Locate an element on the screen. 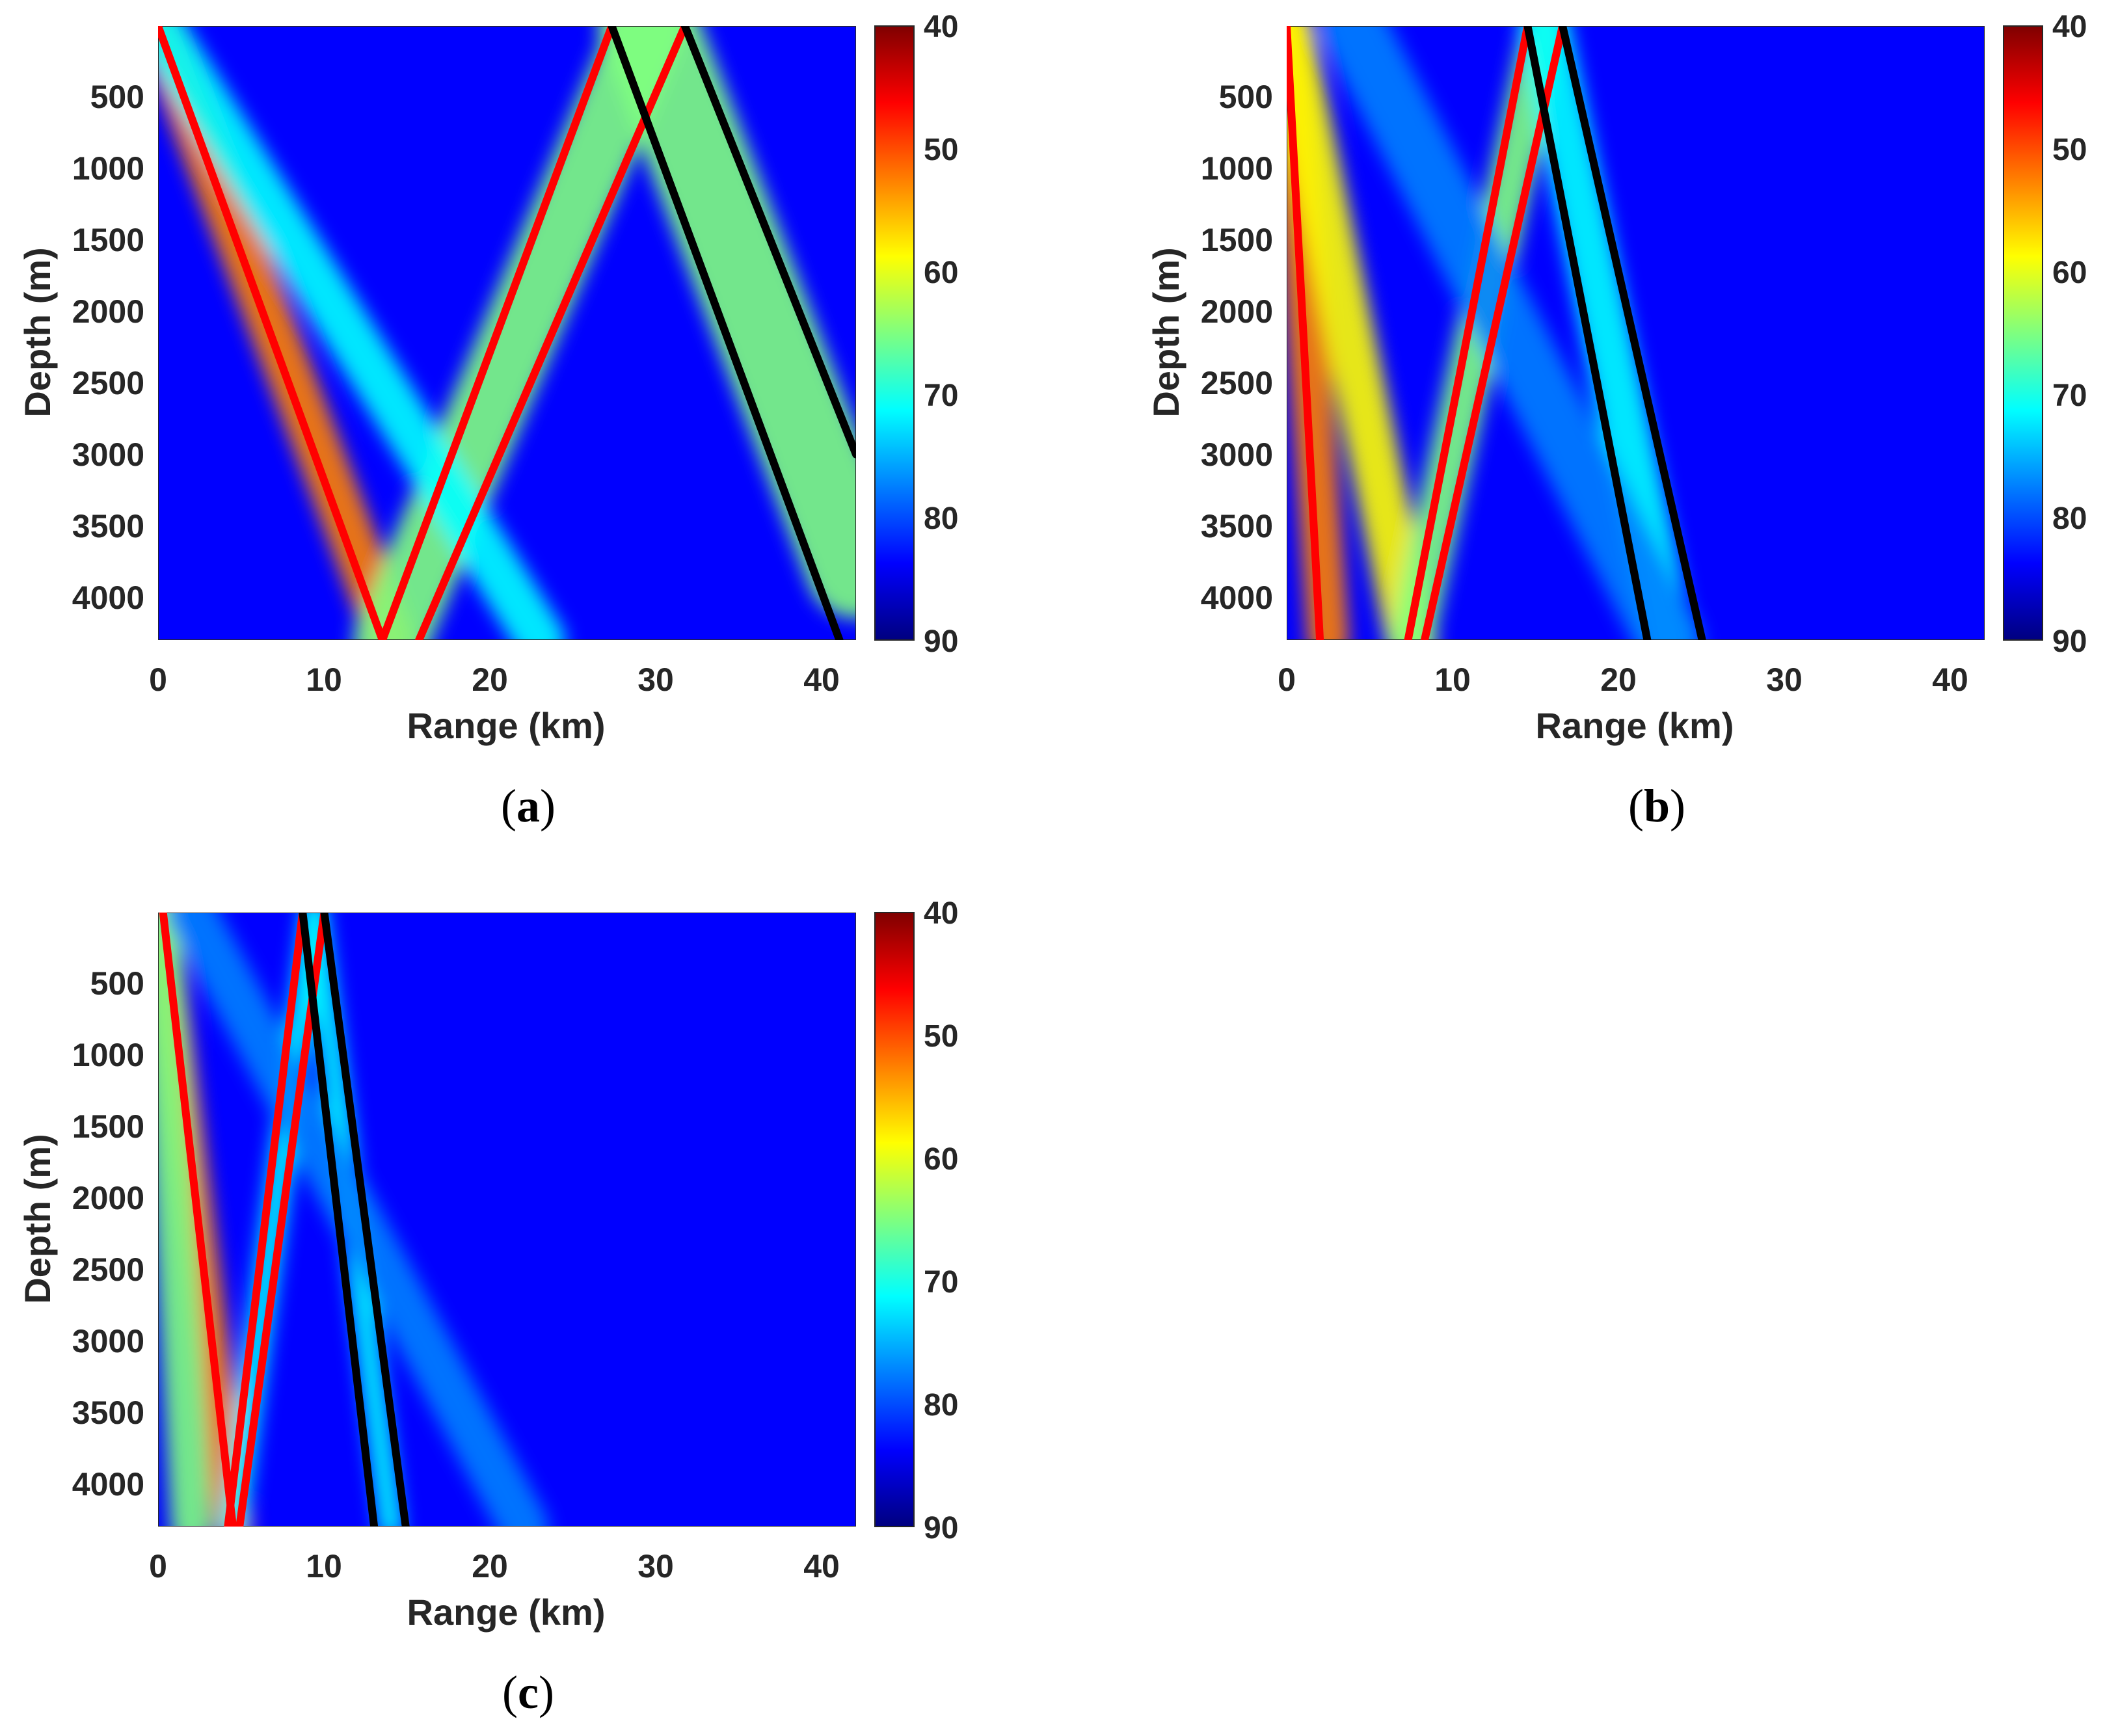 The image size is (2105, 1736). heatmap-beams is located at coordinates (1494, 333).